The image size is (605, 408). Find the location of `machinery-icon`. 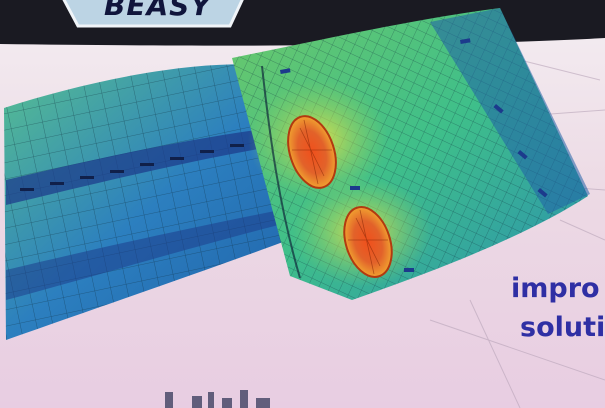

machinery-icon is located at coordinates (217, 399).